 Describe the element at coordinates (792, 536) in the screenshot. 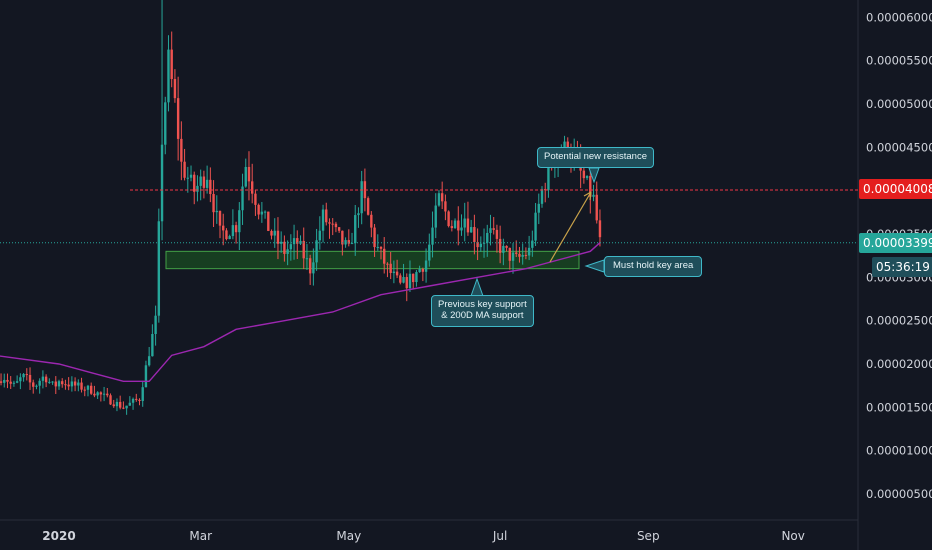

I see `x-tick-label: Nov` at that location.